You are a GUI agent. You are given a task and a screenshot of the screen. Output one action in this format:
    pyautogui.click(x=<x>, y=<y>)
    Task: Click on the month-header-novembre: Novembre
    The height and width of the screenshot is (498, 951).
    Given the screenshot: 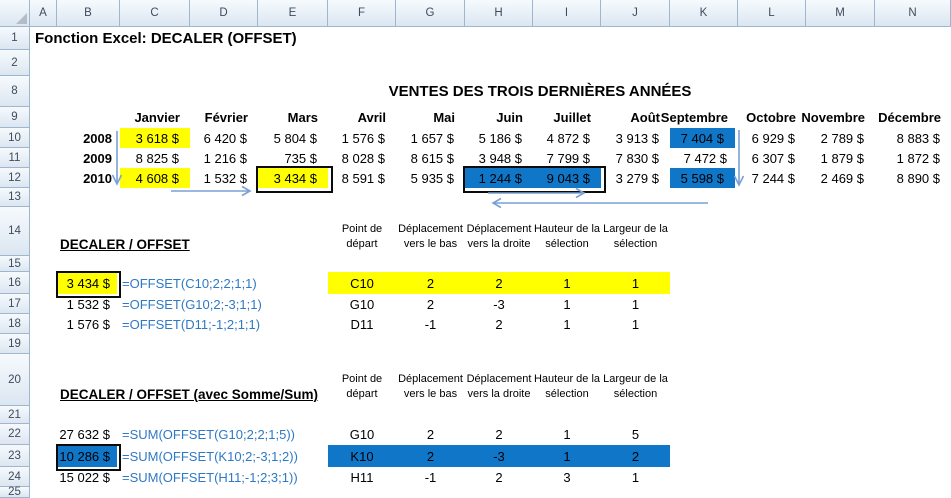 What is the action you would take?
    pyautogui.click(x=833, y=117)
    